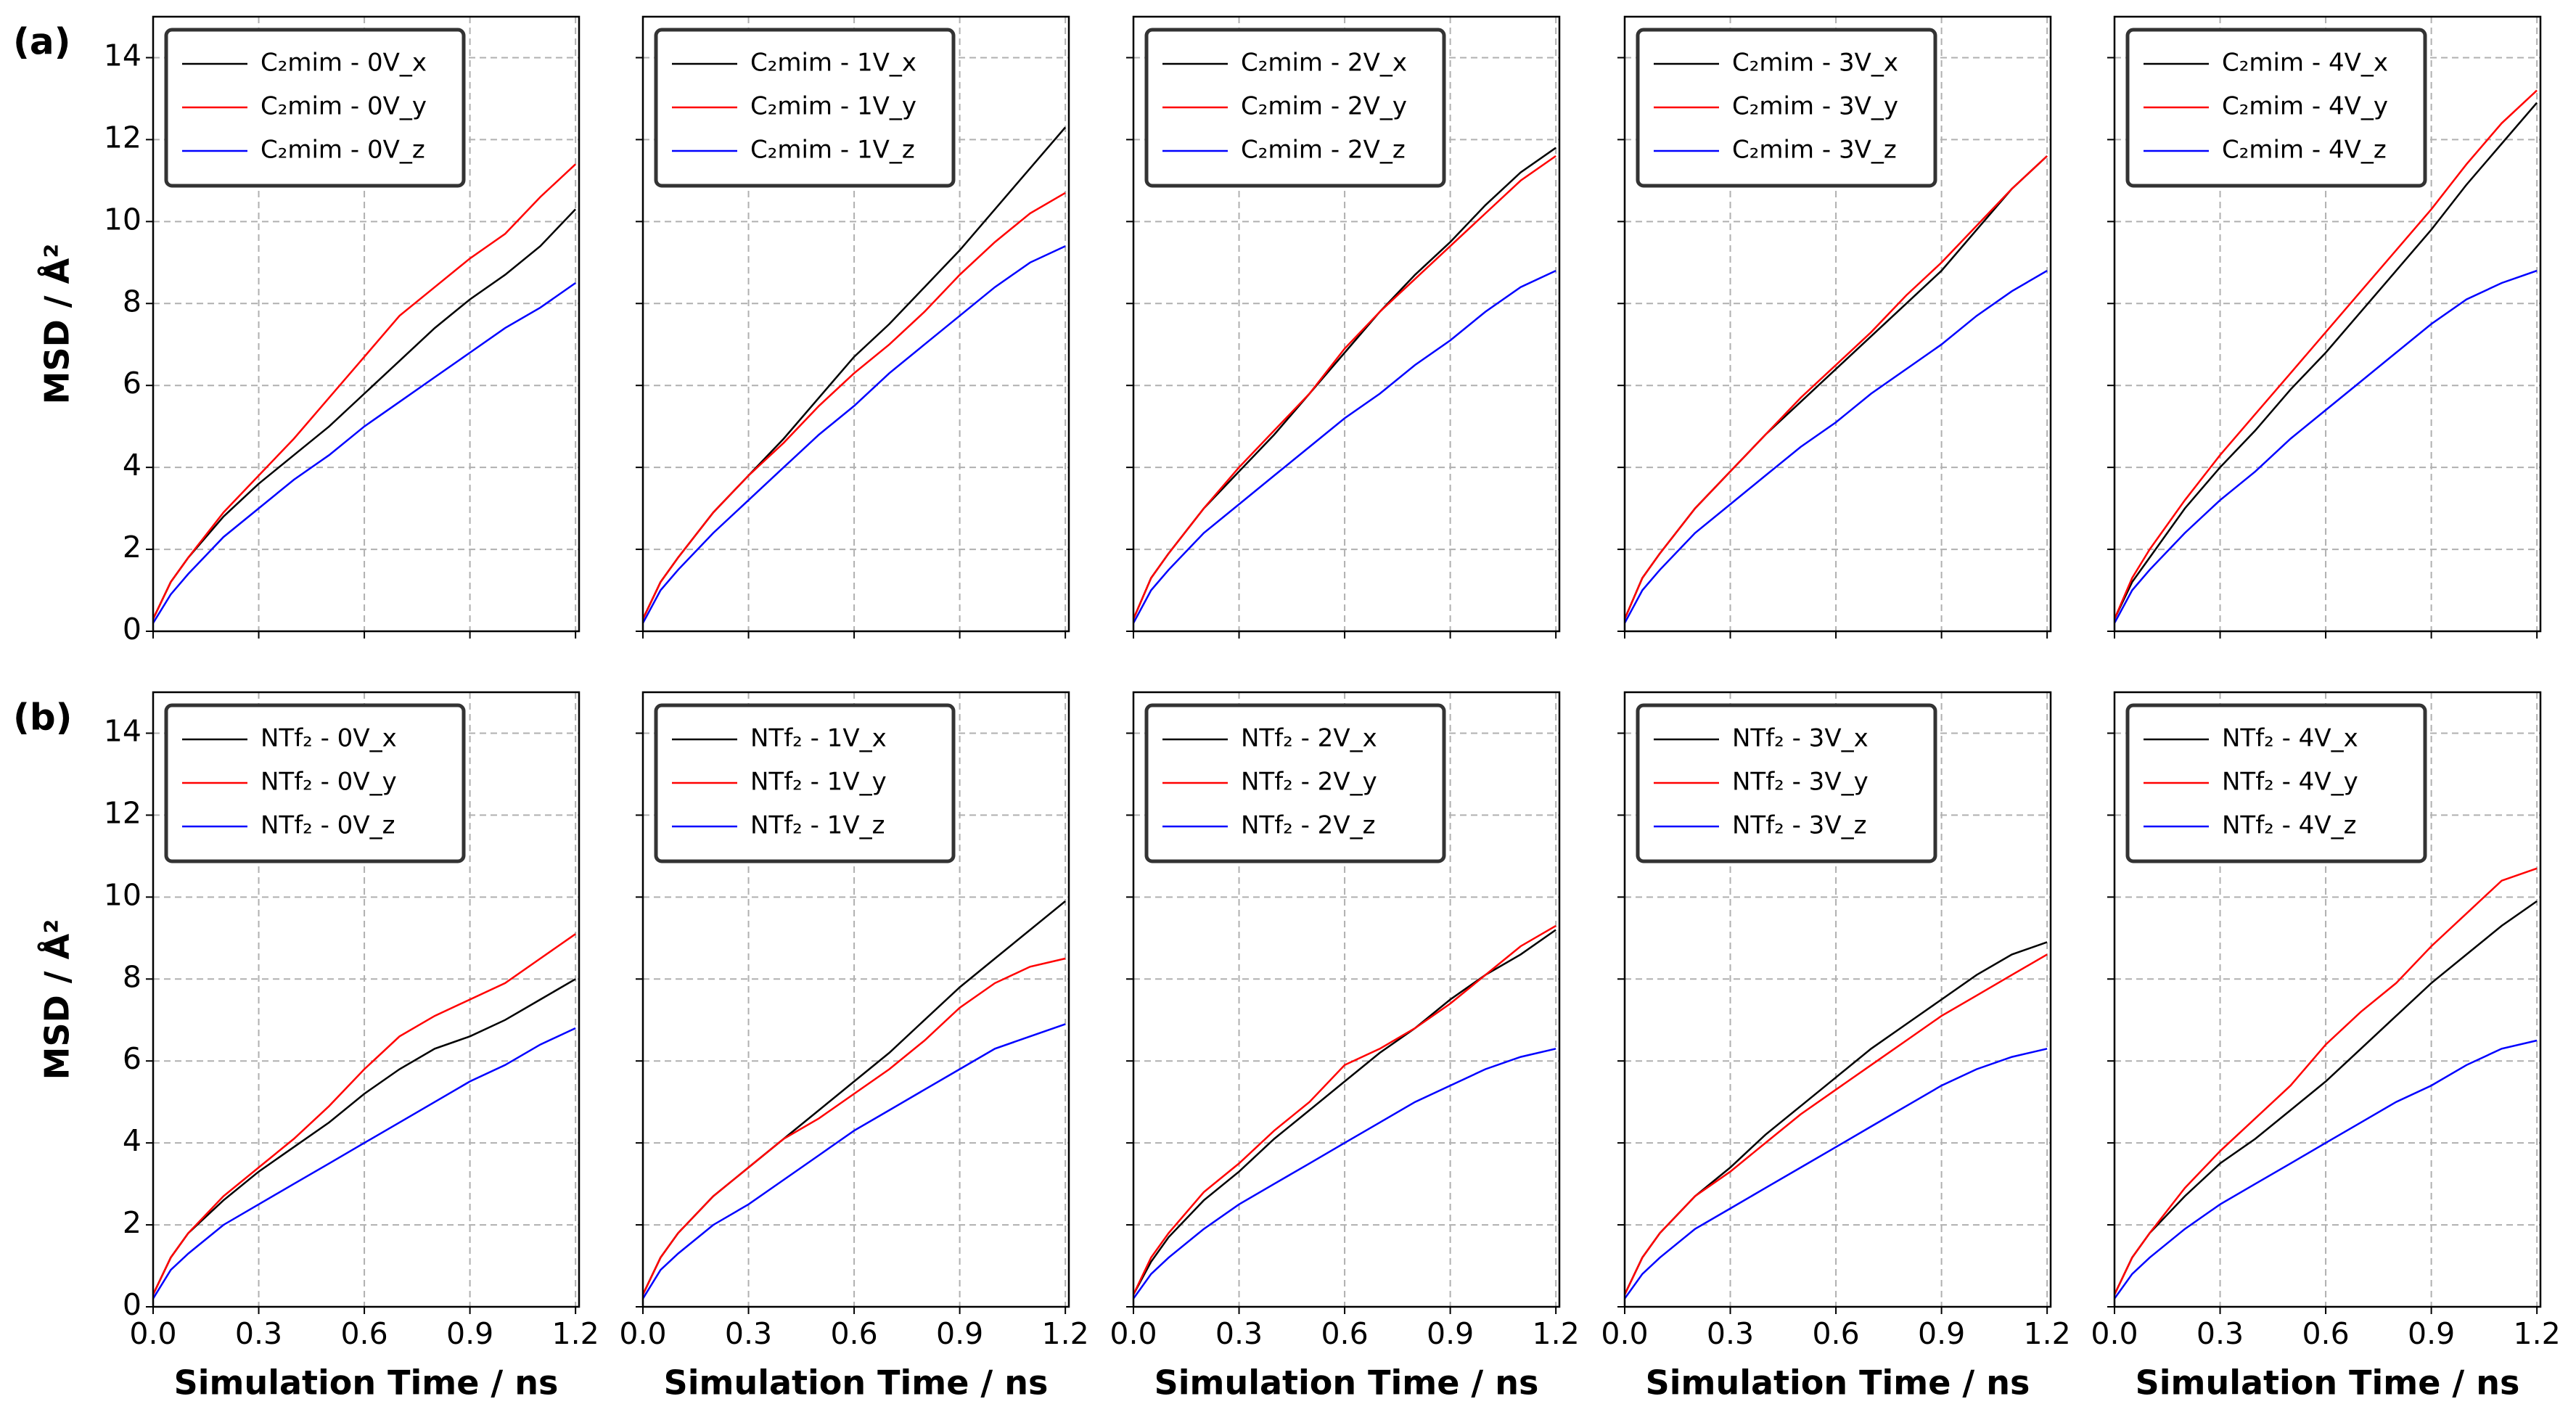  Describe the element at coordinates (344, 106) in the screenshot. I see `legend-label: C₂mim - 0V_y` at that location.